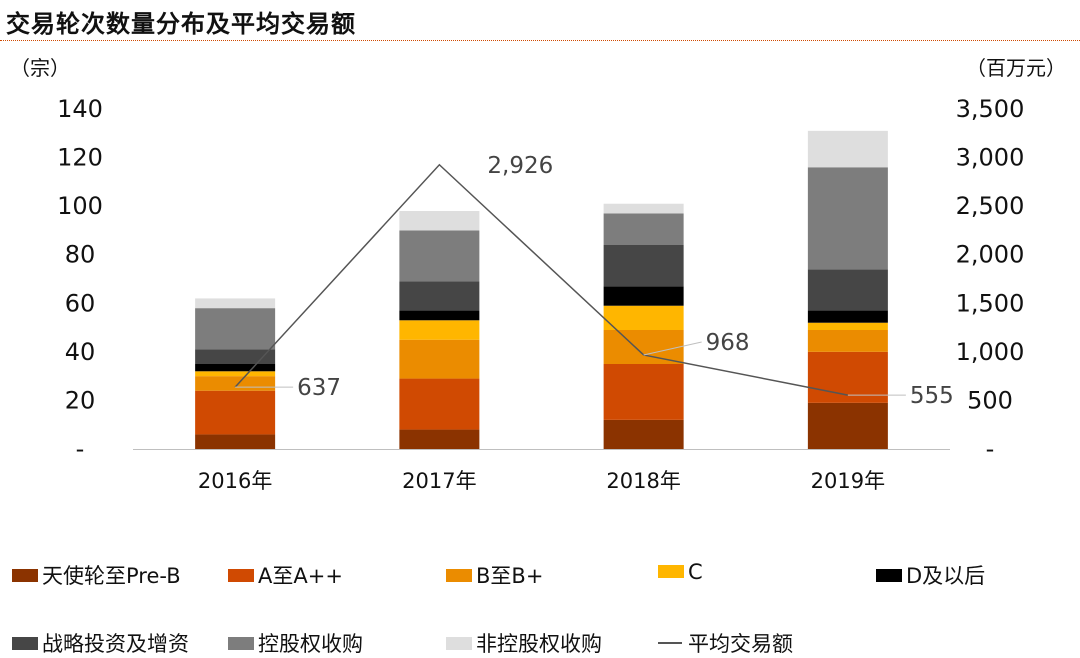 This screenshot has height=658, width=1080. I want to click on title-divider, so click(540, 40).